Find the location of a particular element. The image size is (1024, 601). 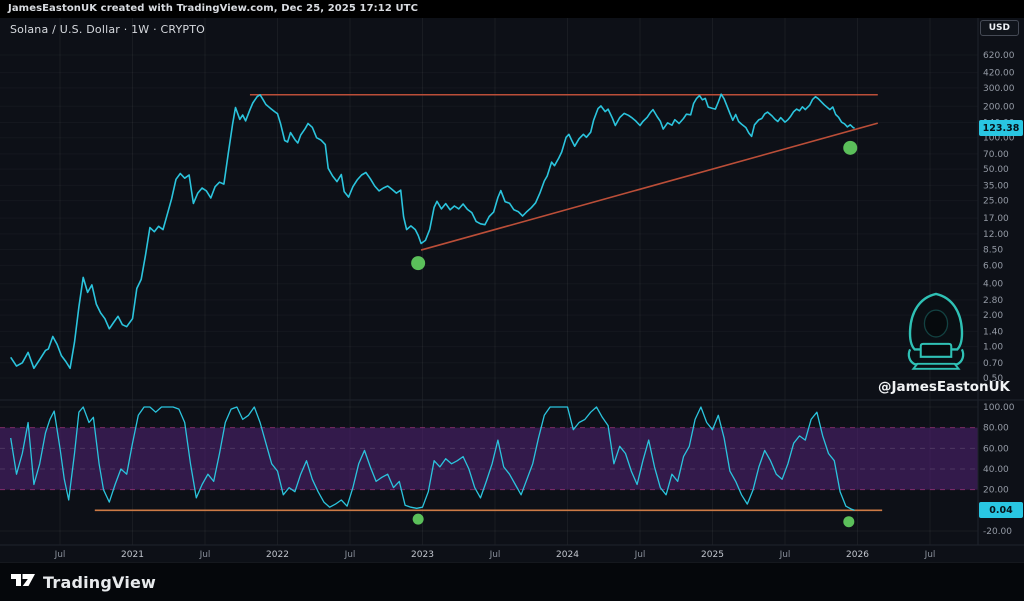

tradingview-wordmark: TradingView is located at coordinates (100, 582).